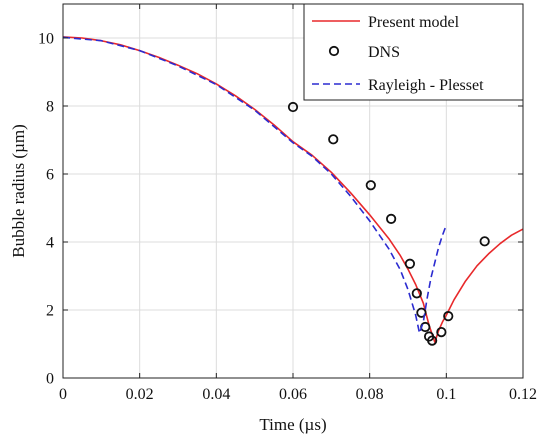  Describe the element at coordinates (18, 191) in the screenshot. I see `y-axis-label: Bubble radius (µm)` at that location.